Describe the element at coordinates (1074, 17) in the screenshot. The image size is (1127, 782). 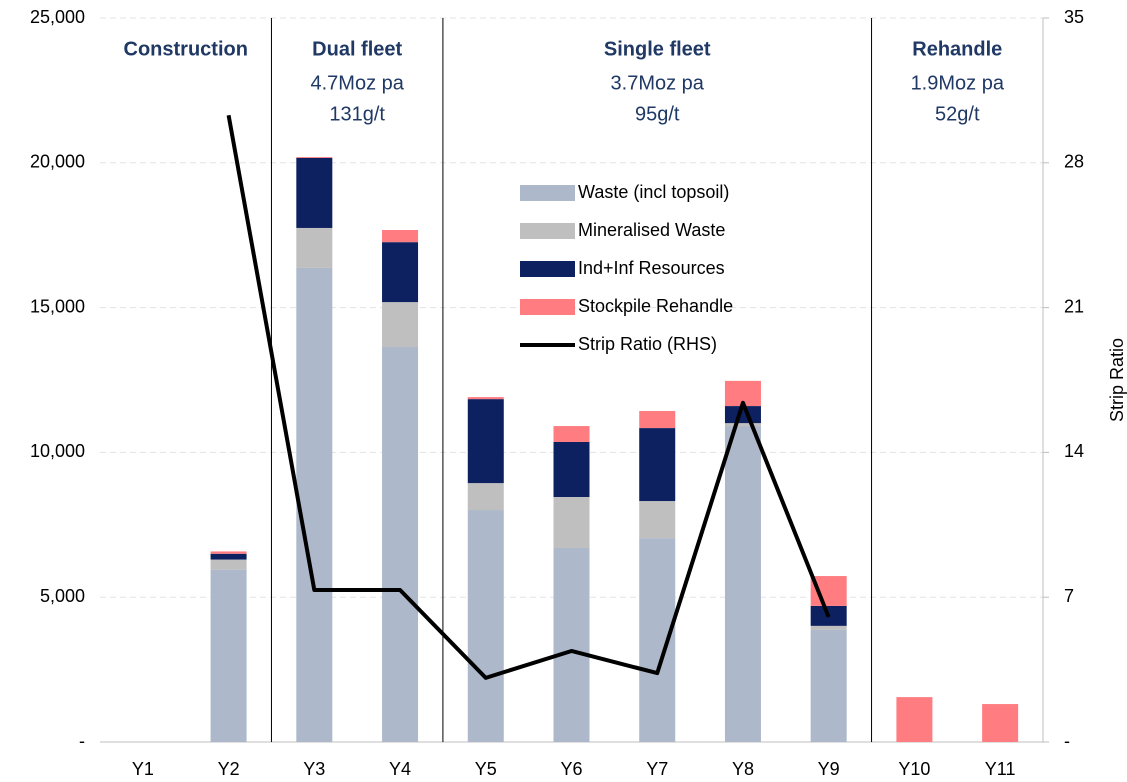
I see `y2-tick-label: 35` at that location.